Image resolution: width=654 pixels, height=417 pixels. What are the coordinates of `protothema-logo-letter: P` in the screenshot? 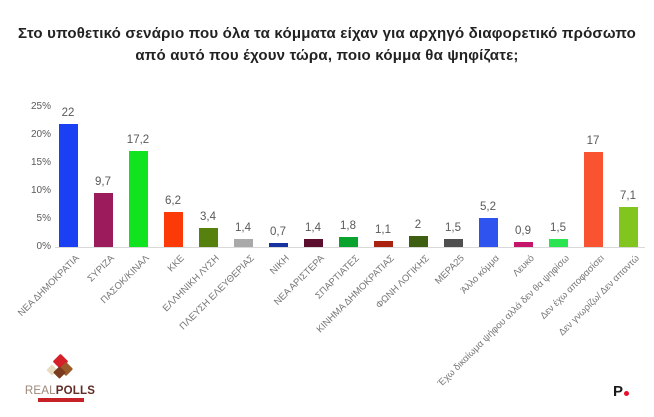 It's located at (618, 391).